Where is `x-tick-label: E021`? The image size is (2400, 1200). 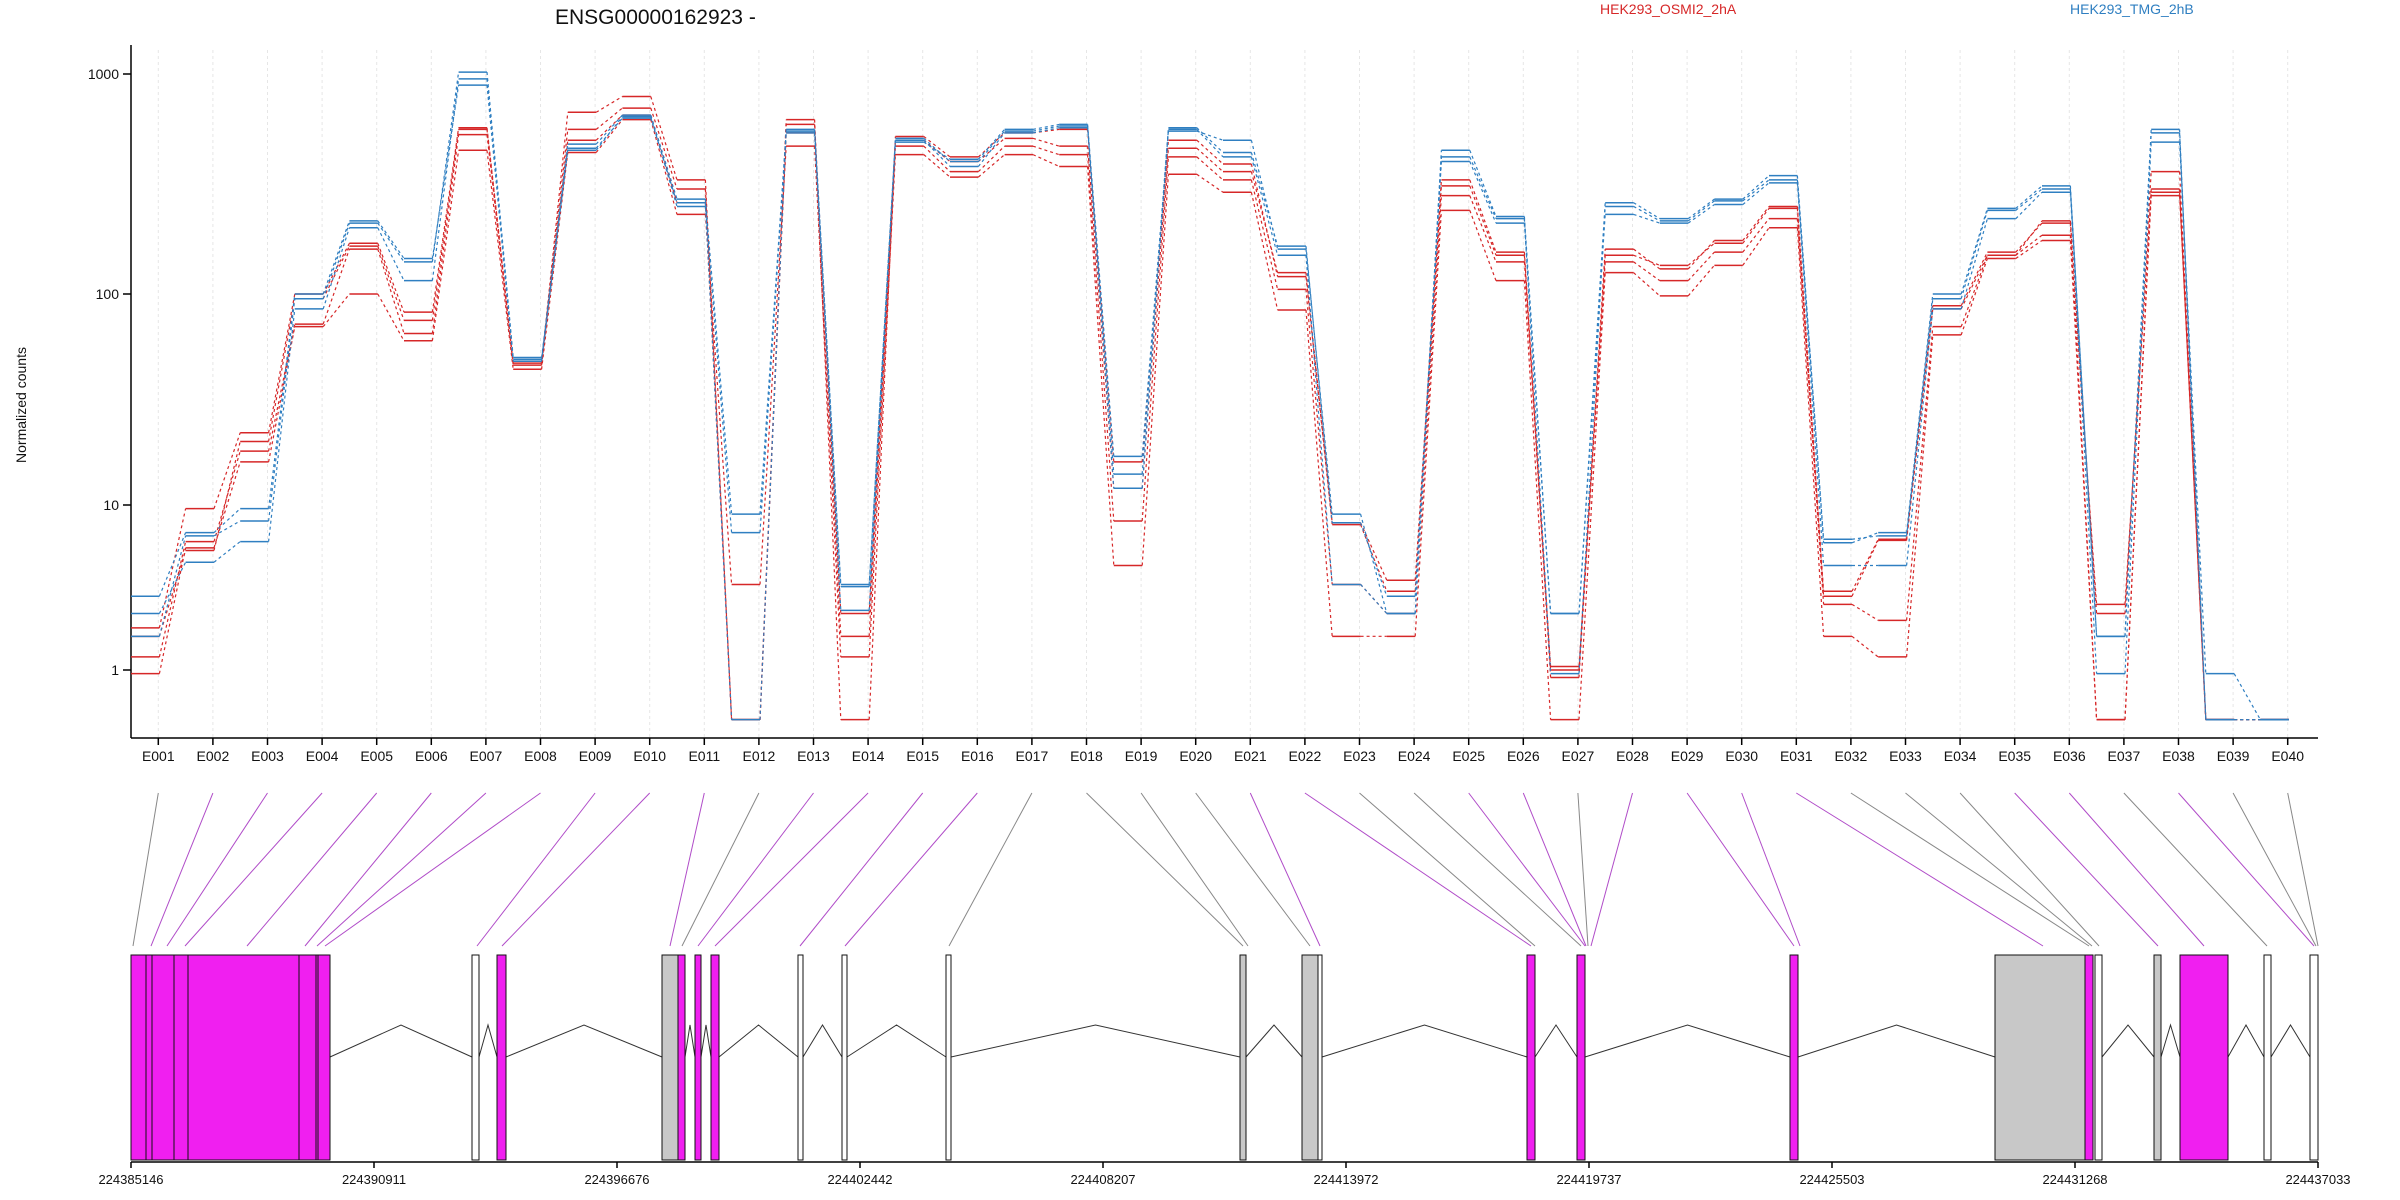
x-tick-label: E021 is located at coordinates (1250, 756).